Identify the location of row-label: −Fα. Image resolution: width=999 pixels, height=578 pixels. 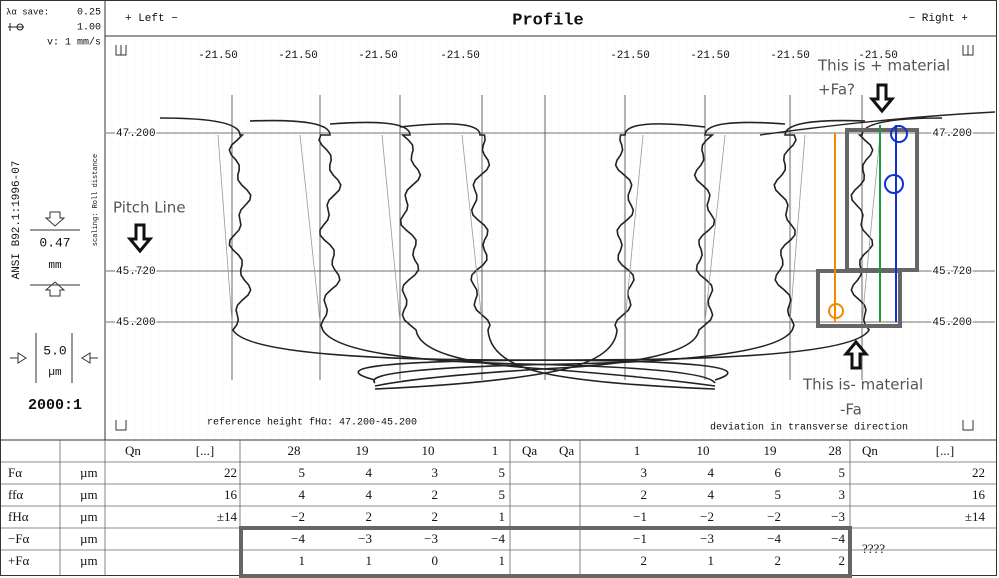
(19, 538).